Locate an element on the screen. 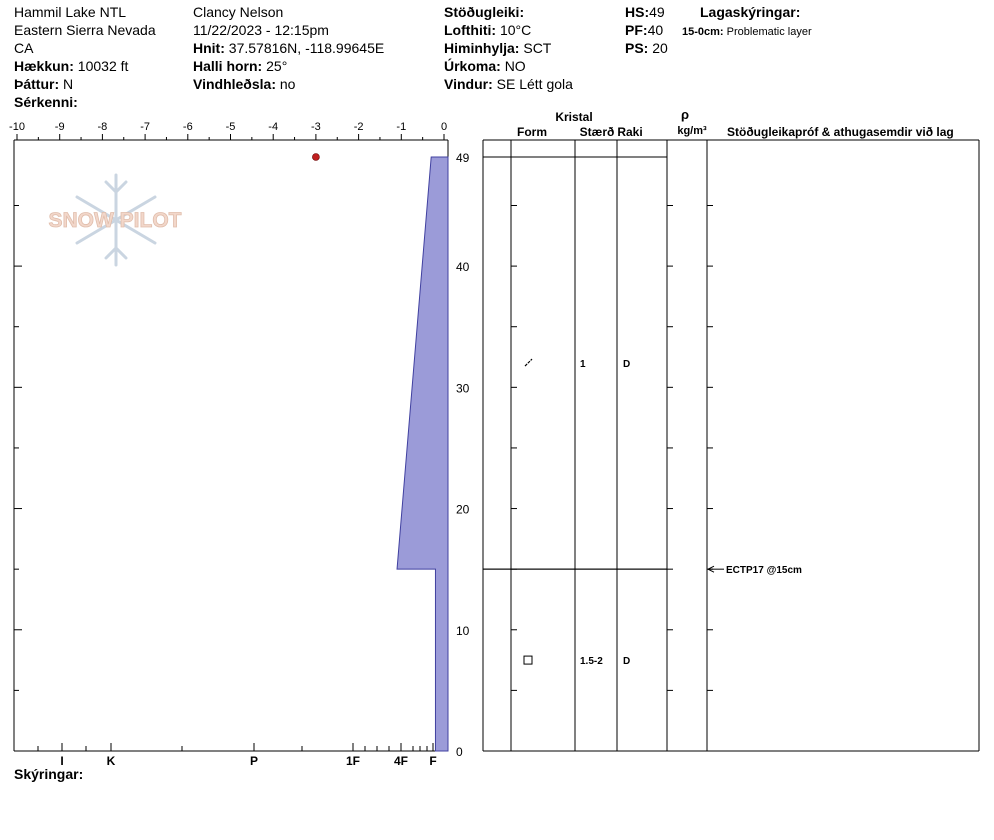 The height and width of the screenshot is (840, 994). test-result-label: ECTP17 @15cm is located at coordinates (764, 570).